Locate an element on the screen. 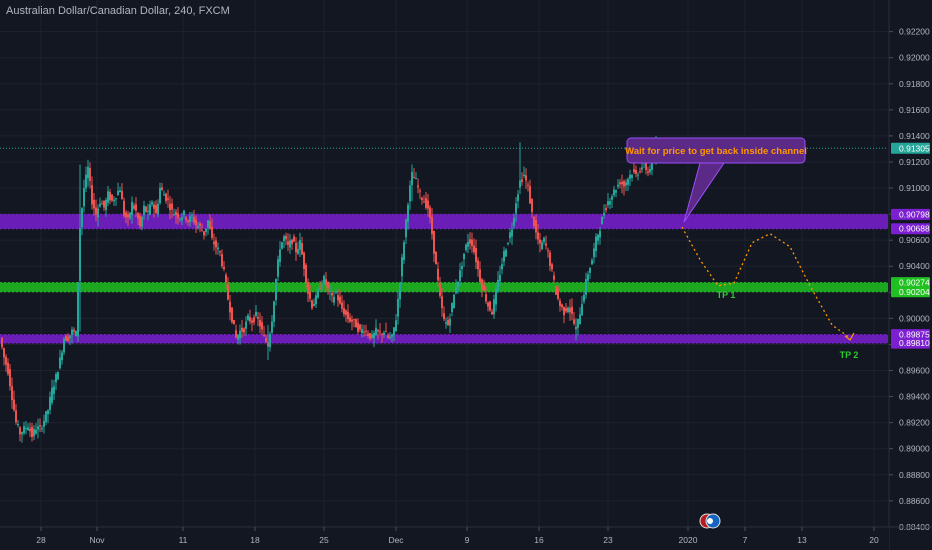 The height and width of the screenshot is (550, 932). time-tick-label: 2020 is located at coordinates (688, 540).